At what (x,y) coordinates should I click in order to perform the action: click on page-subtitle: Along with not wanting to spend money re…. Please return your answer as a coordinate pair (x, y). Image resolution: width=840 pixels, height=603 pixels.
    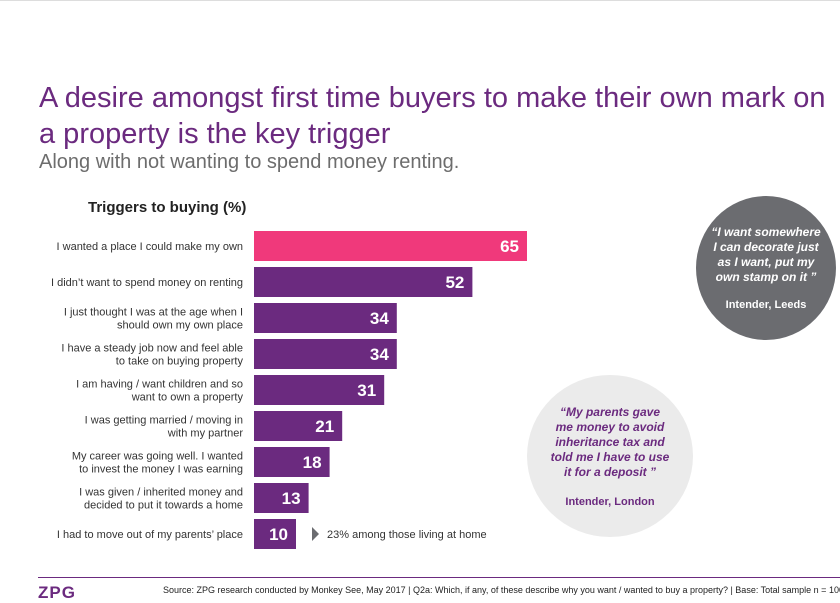
    Looking at the image, I should click on (249, 162).